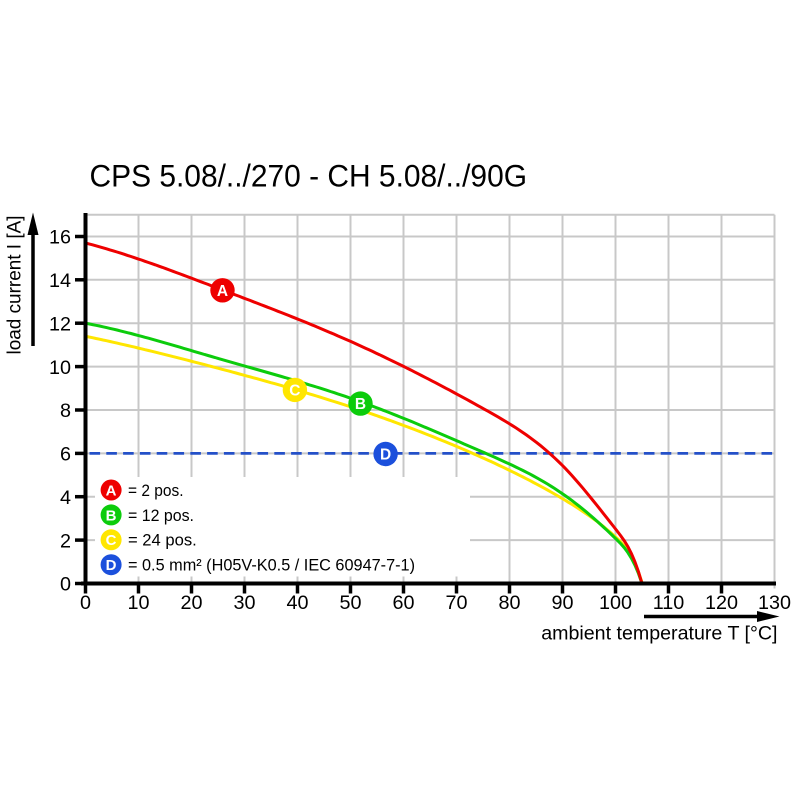 This screenshot has width=800, height=800. I want to click on svg-text: load current I [A], so click(15, 285).